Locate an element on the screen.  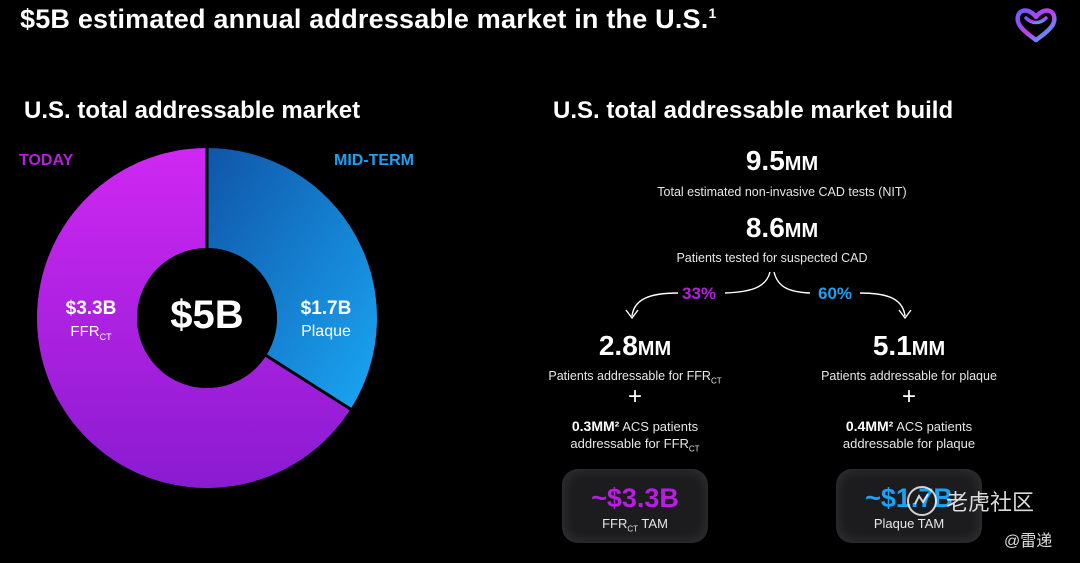
suspected-value: 8.6MM is located at coordinates (782, 227).